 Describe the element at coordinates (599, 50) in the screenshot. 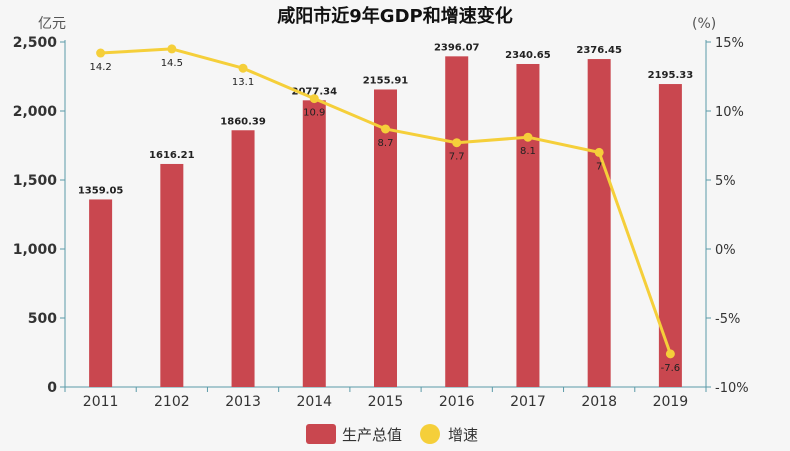

I see `gdp-bar-label: 2376.45` at that location.